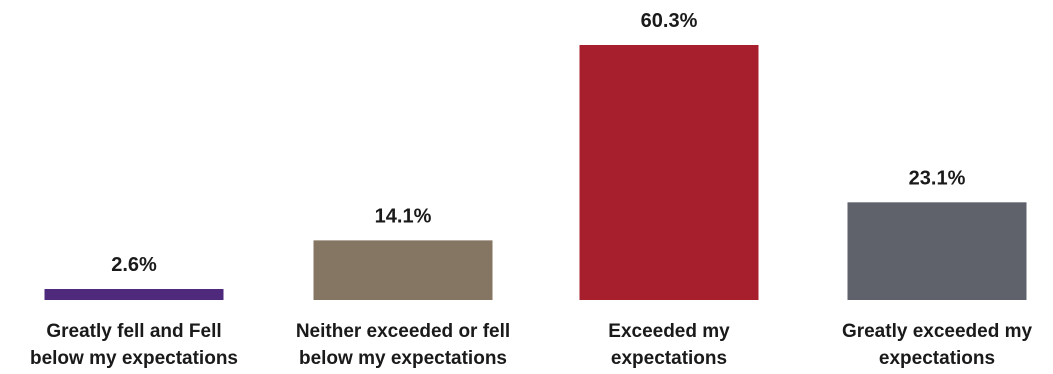  What do you see at coordinates (134, 358) in the screenshot?
I see `category-label-1-line-2: below my expectations` at bounding box center [134, 358].